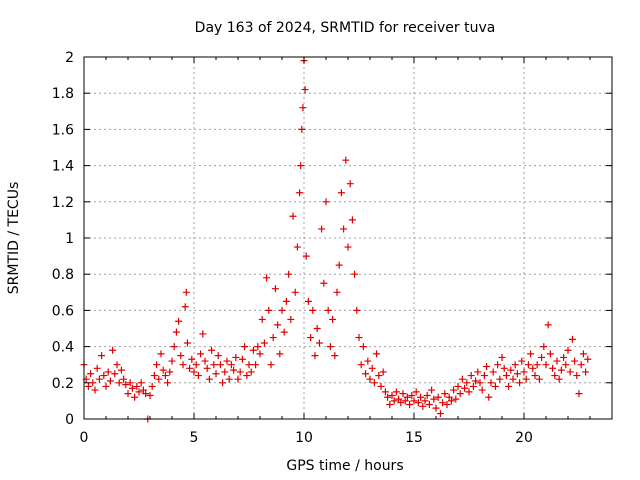 The image size is (640, 480). What do you see at coordinates (14, 238) in the screenshot?
I see `y-axis-label: SRMTID / TECUs` at bounding box center [14, 238].